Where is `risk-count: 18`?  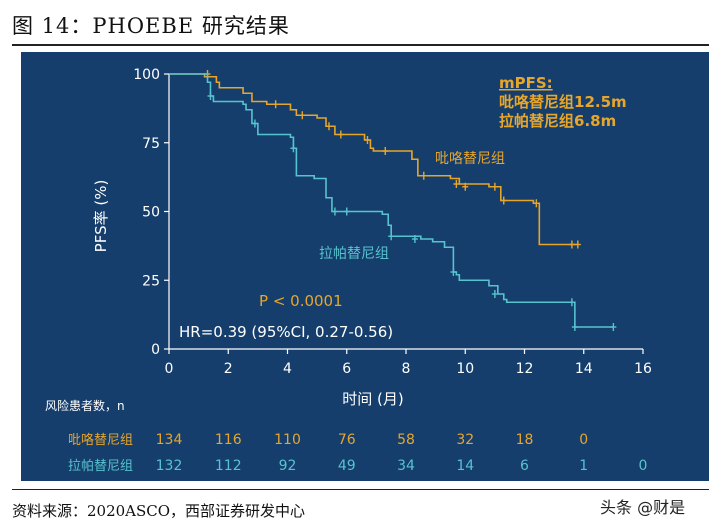 risk-count: 18 is located at coordinates (525, 440).